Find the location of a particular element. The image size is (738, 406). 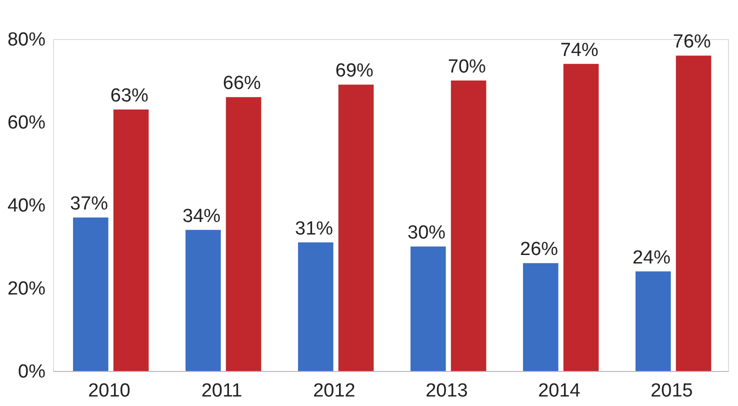

data-label: 31% is located at coordinates (314, 229).